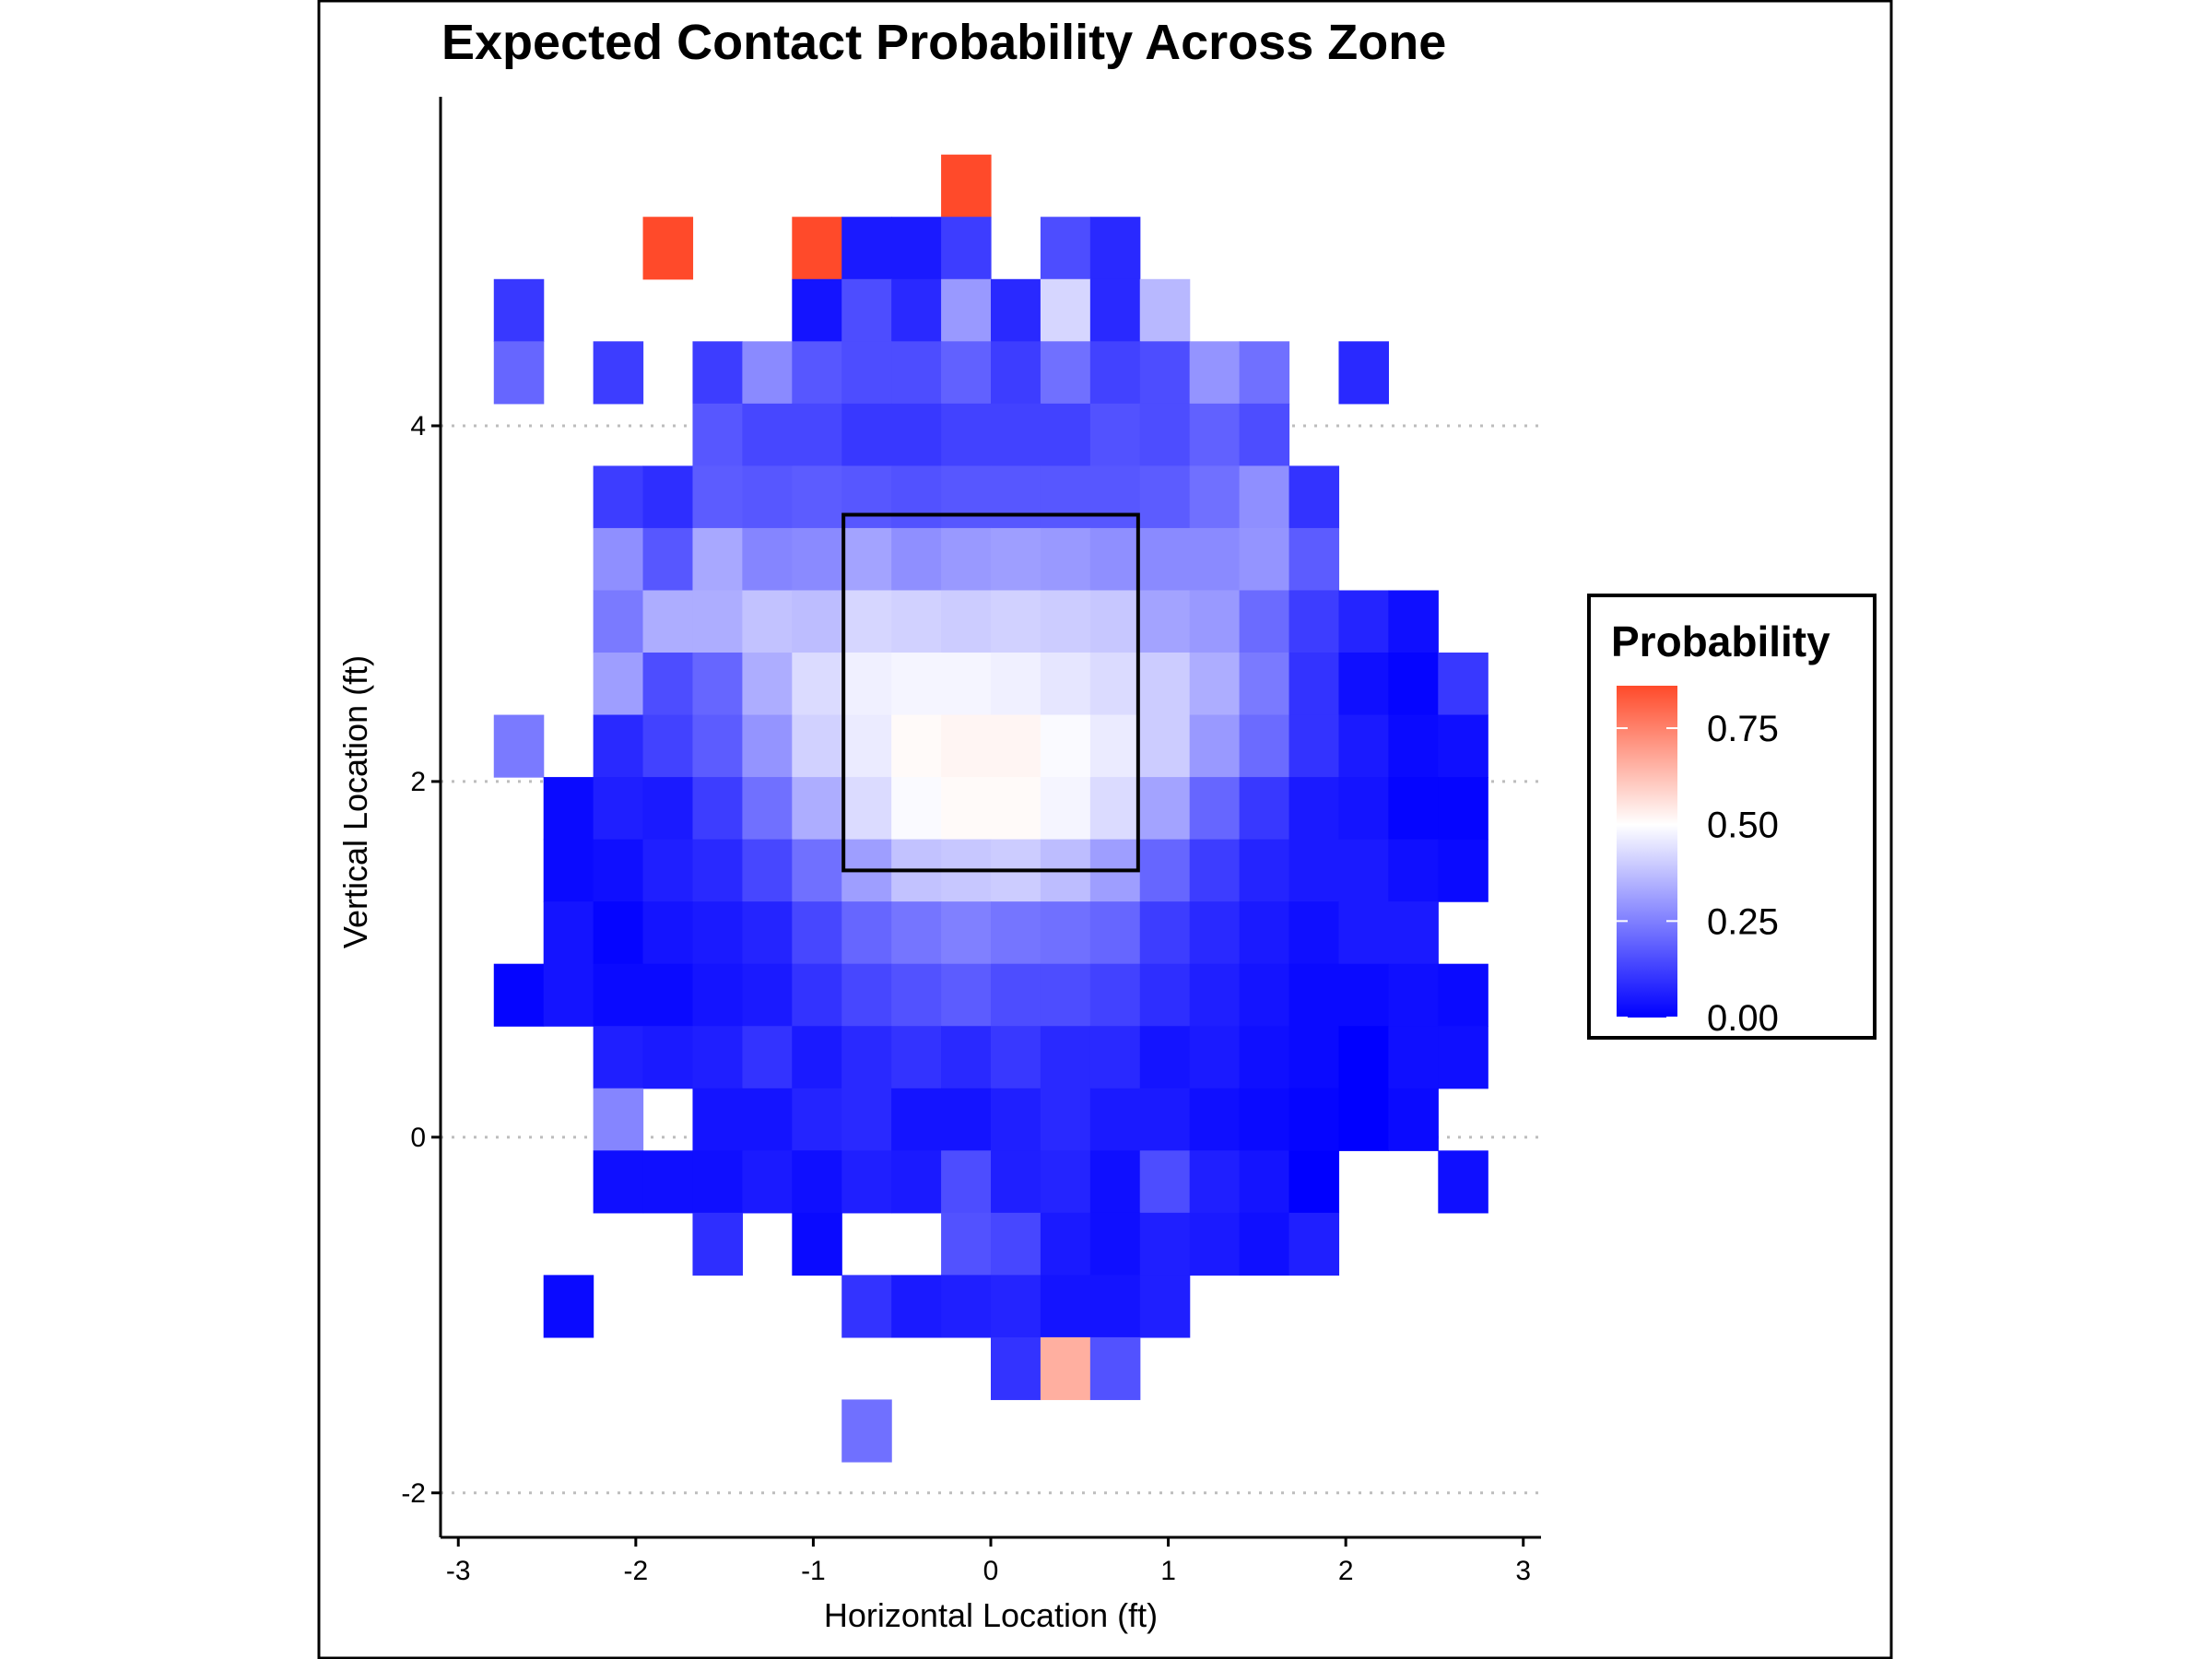 The height and width of the screenshot is (1659, 2212). What do you see at coordinates (1743, 729) in the screenshot?
I see `legend-tick-label: 0.75` at bounding box center [1743, 729].